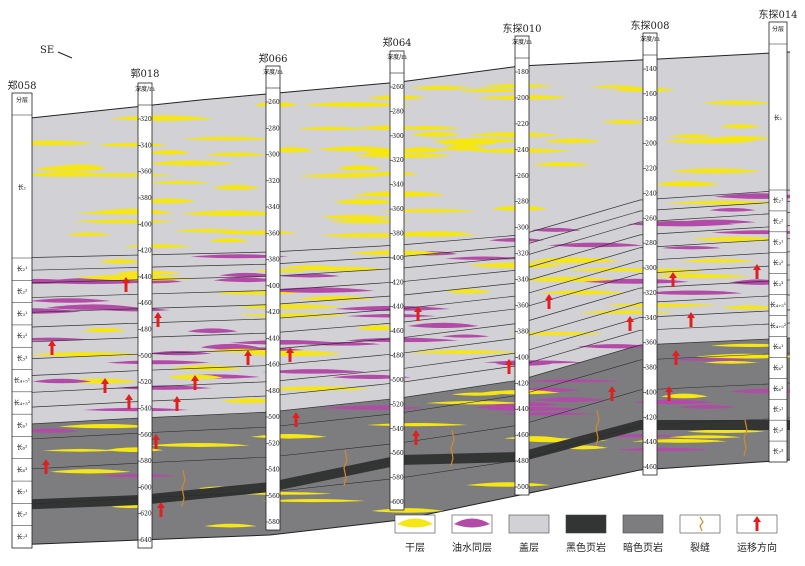 The height and width of the screenshot is (566, 805). I want to click on depth-tick: 340, so click(523, 280).